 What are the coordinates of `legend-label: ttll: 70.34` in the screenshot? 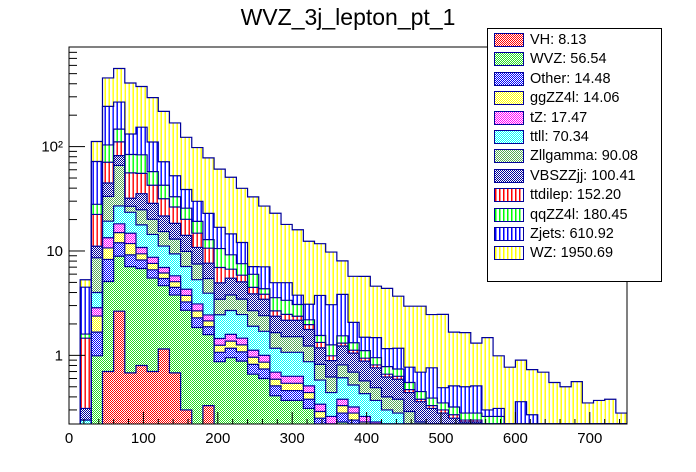 It's located at (559, 137).